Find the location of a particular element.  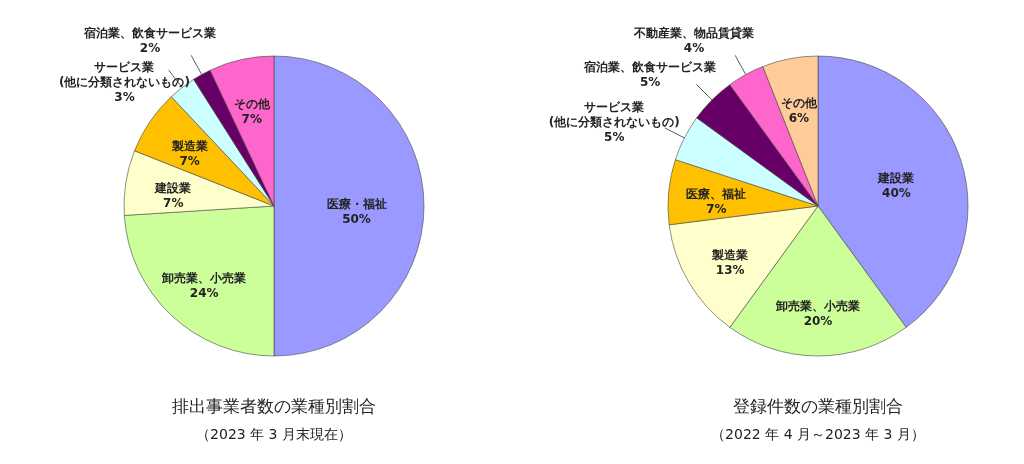

text: 排出事業者数の業種別割合 is located at coordinates (274, 406).